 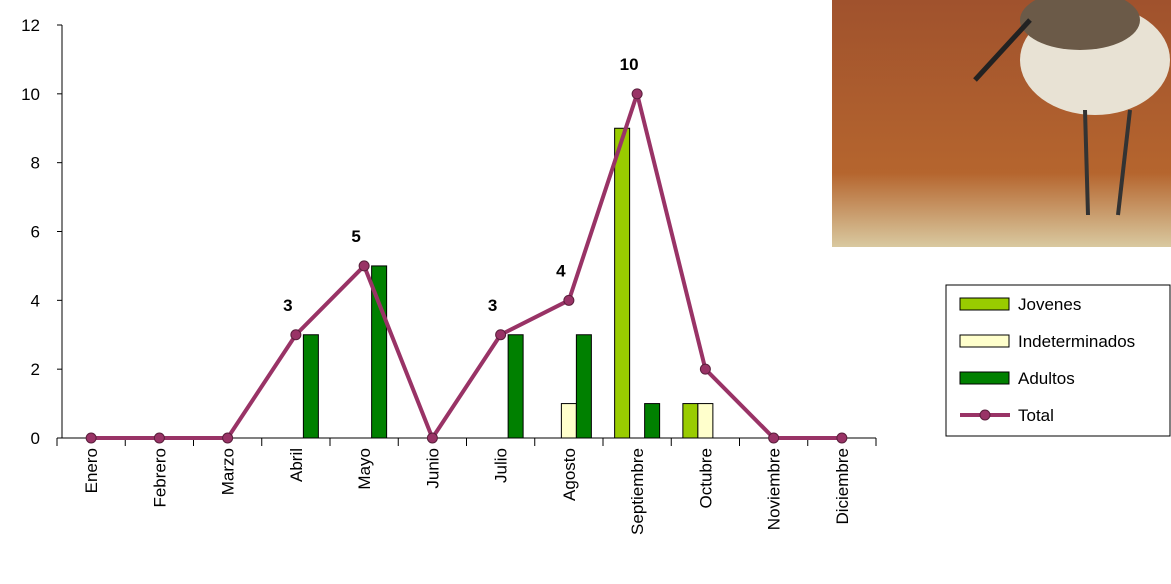 What do you see at coordinates (629, 64) in the screenshot?
I see `data-label: 10` at bounding box center [629, 64].